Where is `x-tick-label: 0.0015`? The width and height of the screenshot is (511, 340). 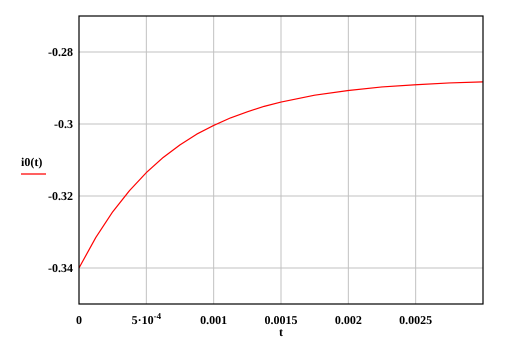
x-tick-label: 0.0015 is located at coordinates (281, 320).